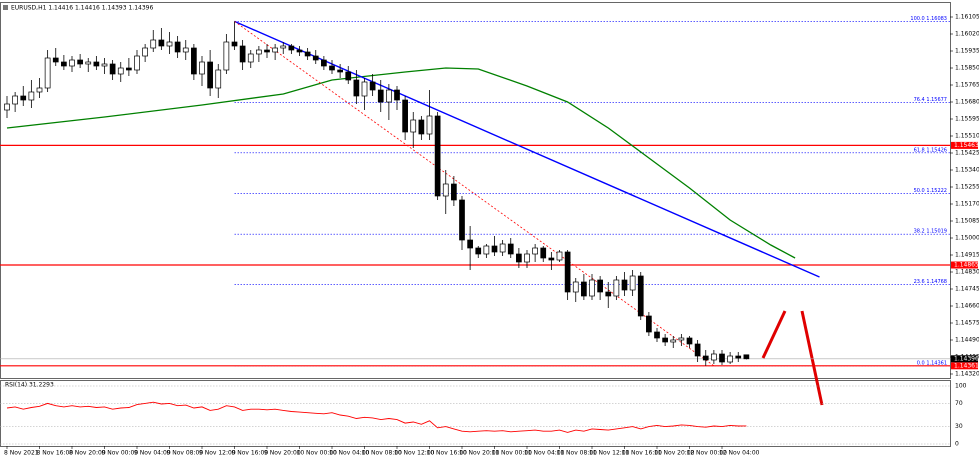 This screenshot has width=979, height=460. I want to click on last-price-tag, so click(964, 359).